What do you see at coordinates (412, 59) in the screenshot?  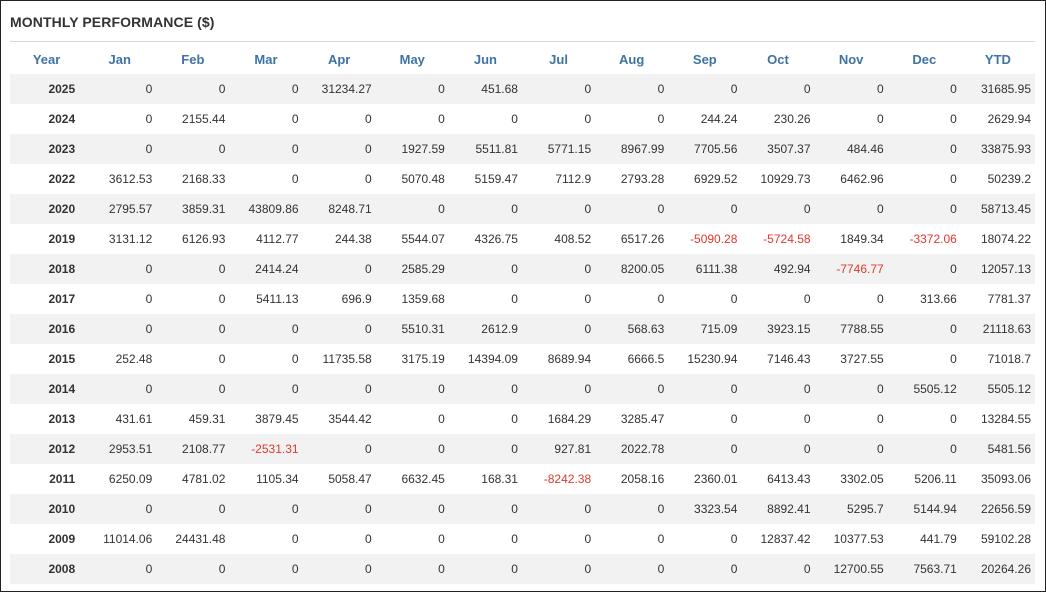 I see `column-header-may: May` at bounding box center [412, 59].